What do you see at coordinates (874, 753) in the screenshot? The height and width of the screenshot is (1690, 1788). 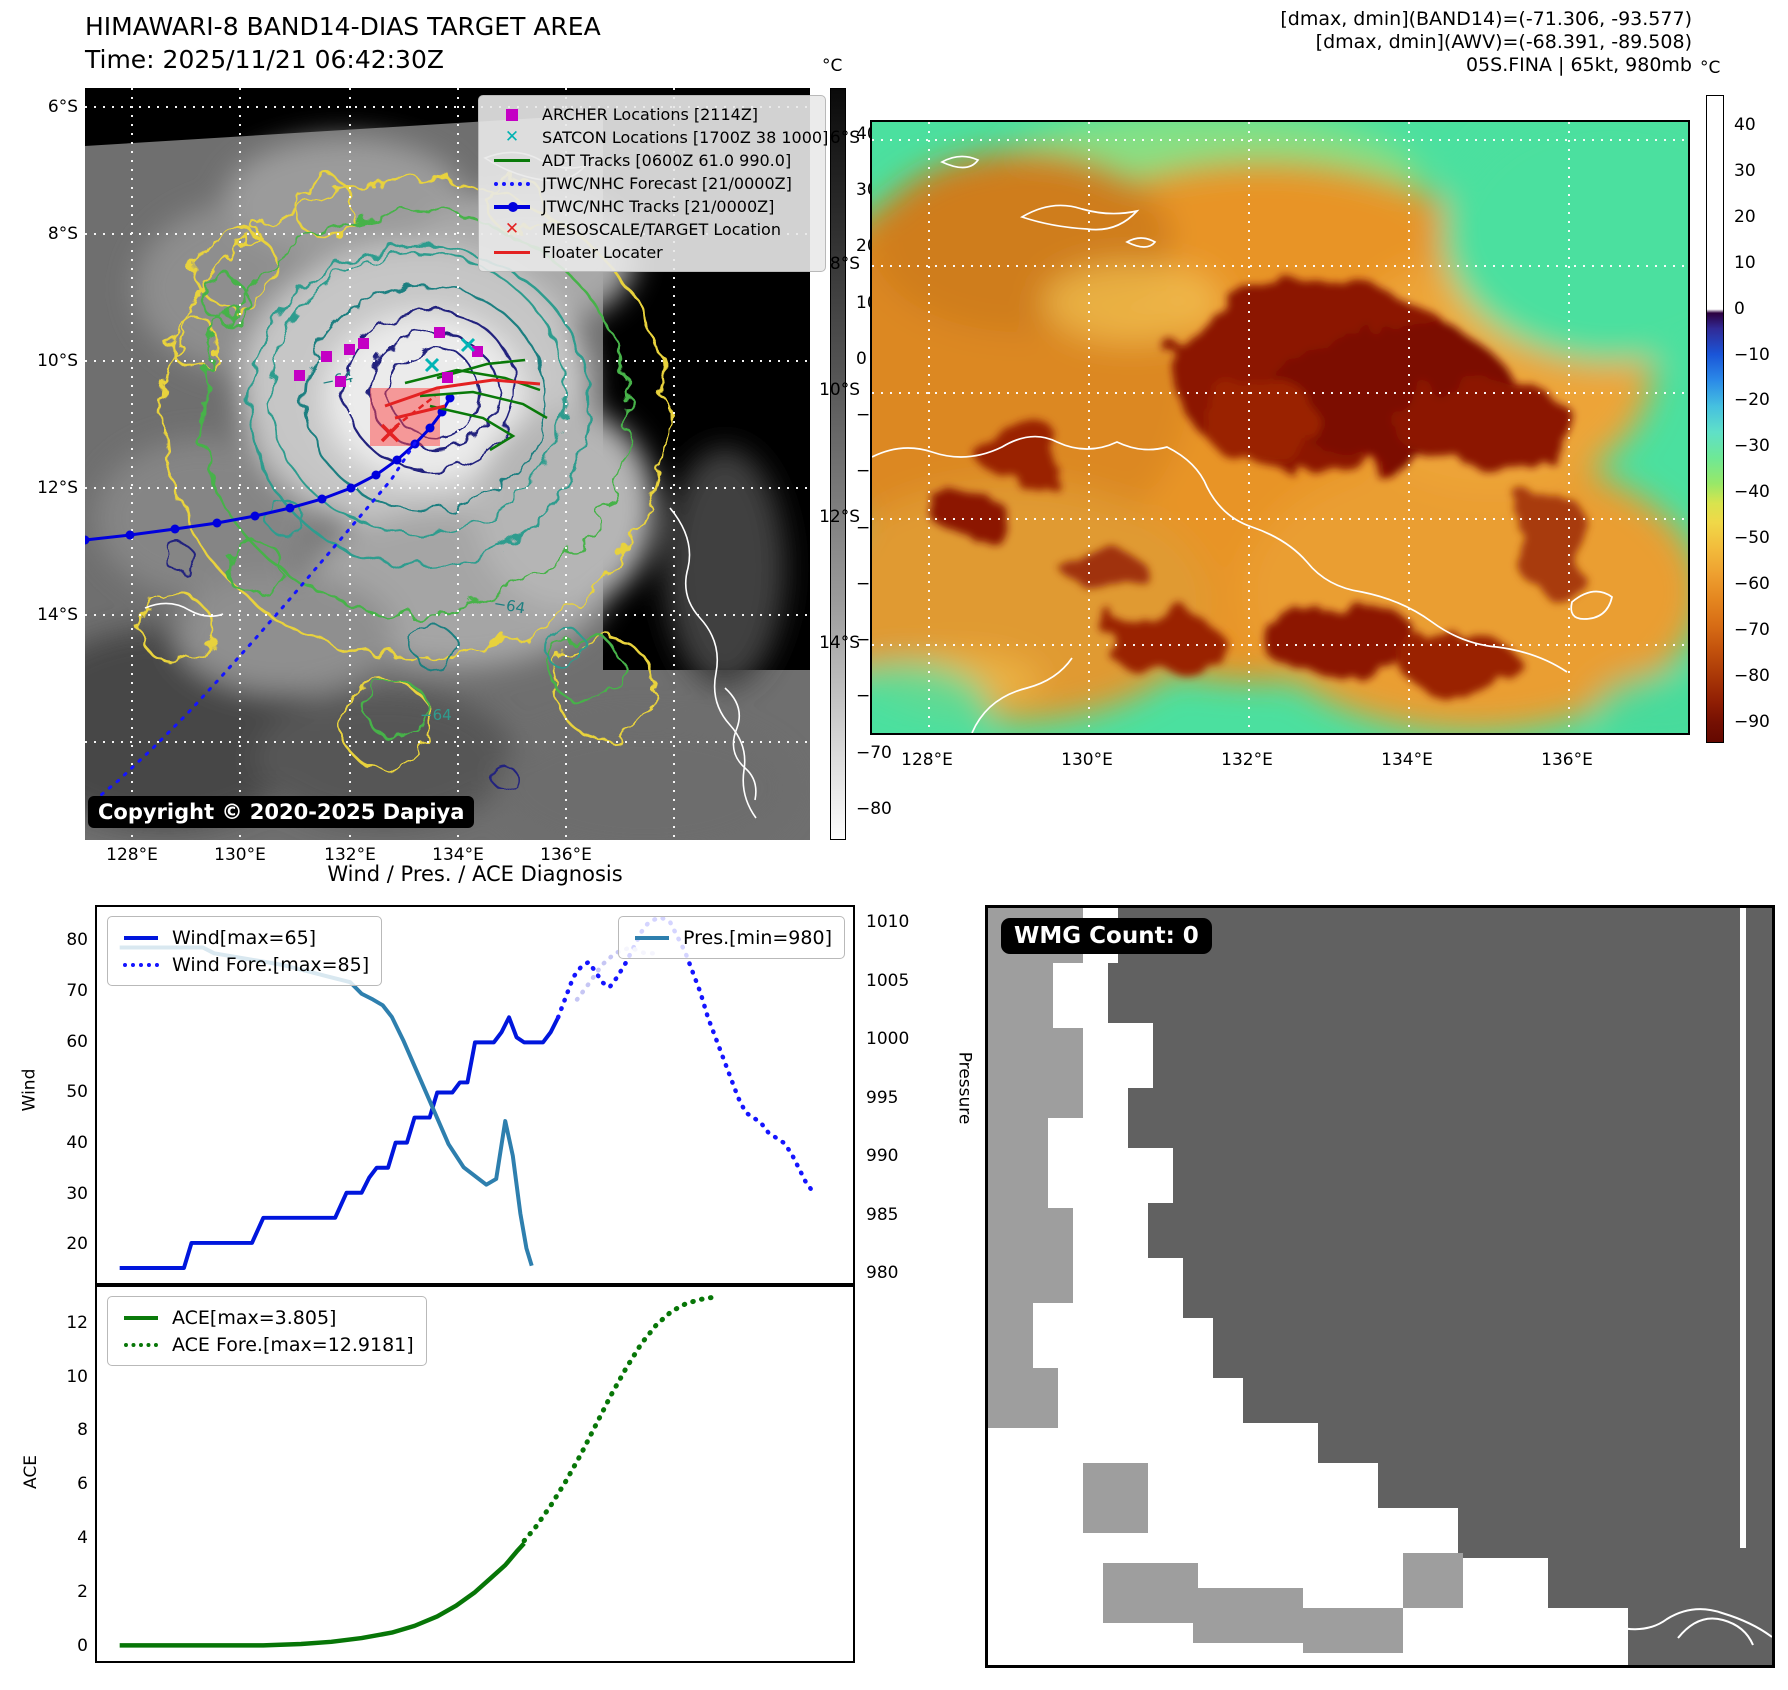 I see `tl-cbar-tick: −70` at bounding box center [874, 753].